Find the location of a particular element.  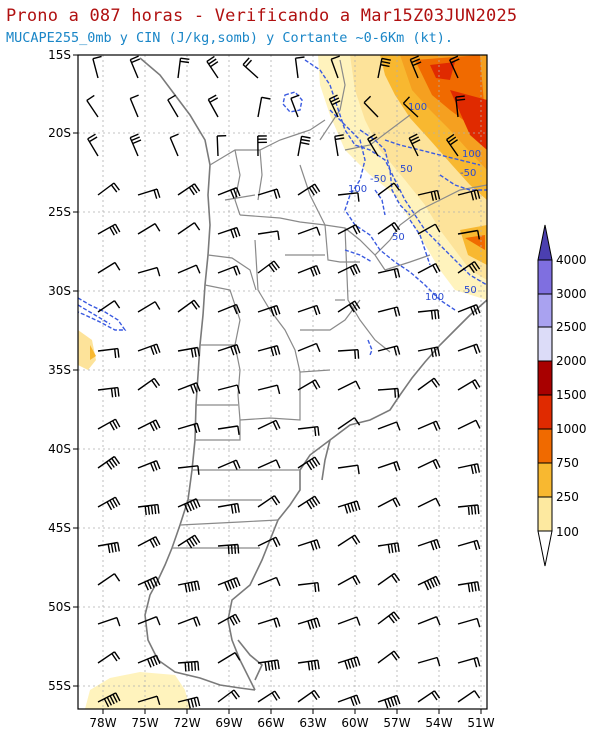

contour-label: 50 is located at coordinates (406, 169).